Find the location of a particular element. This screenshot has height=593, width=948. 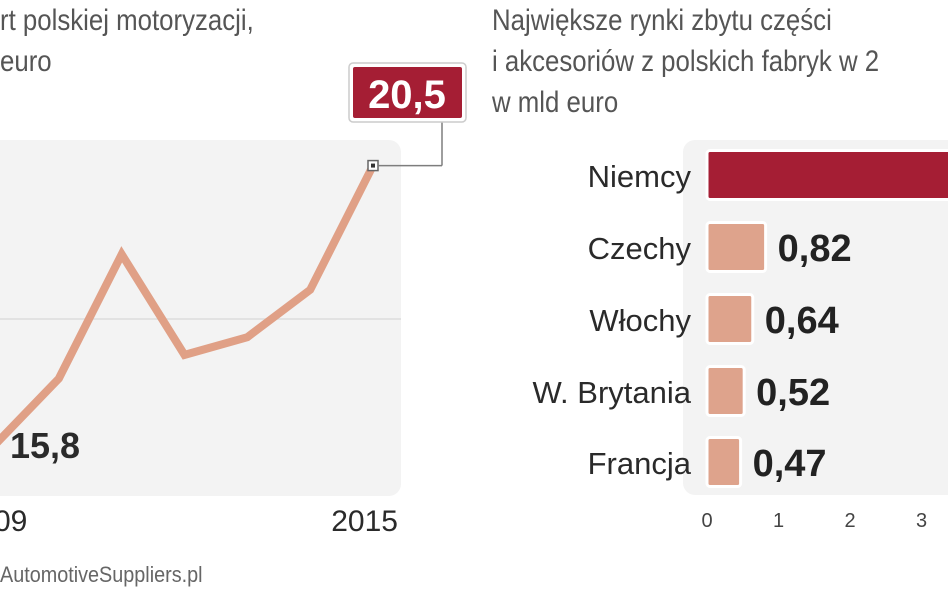

bar-francja is located at coordinates (724, 462).